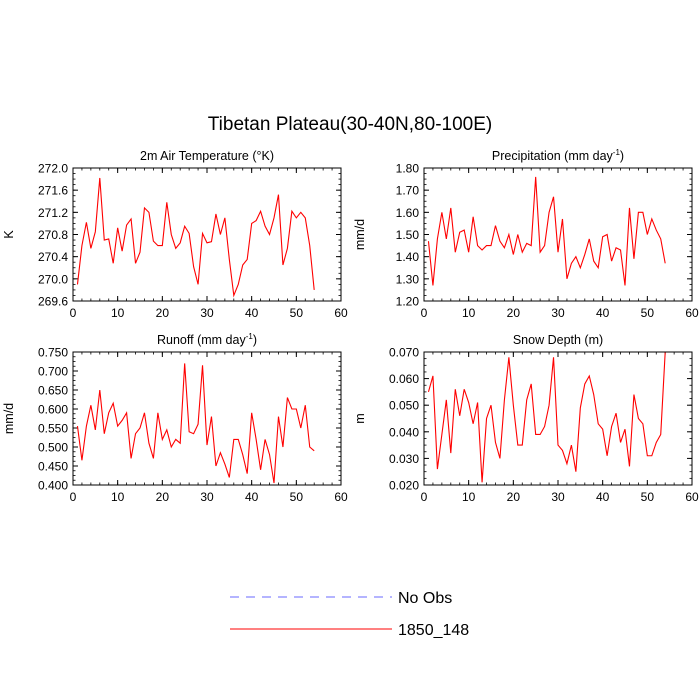  What do you see at coordinates (404, 353) in the screenshot?
I see `y-tick-label: 0.070` at bounding box center [404, 353].